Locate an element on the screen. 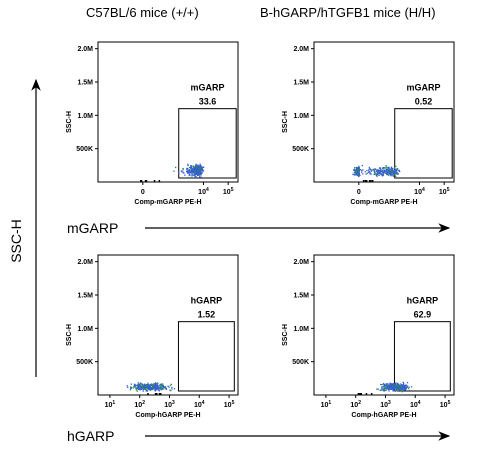 The height and width of the screenshot is (453, 483). y-tick-label: 500K is located at coordinates (300, 362).